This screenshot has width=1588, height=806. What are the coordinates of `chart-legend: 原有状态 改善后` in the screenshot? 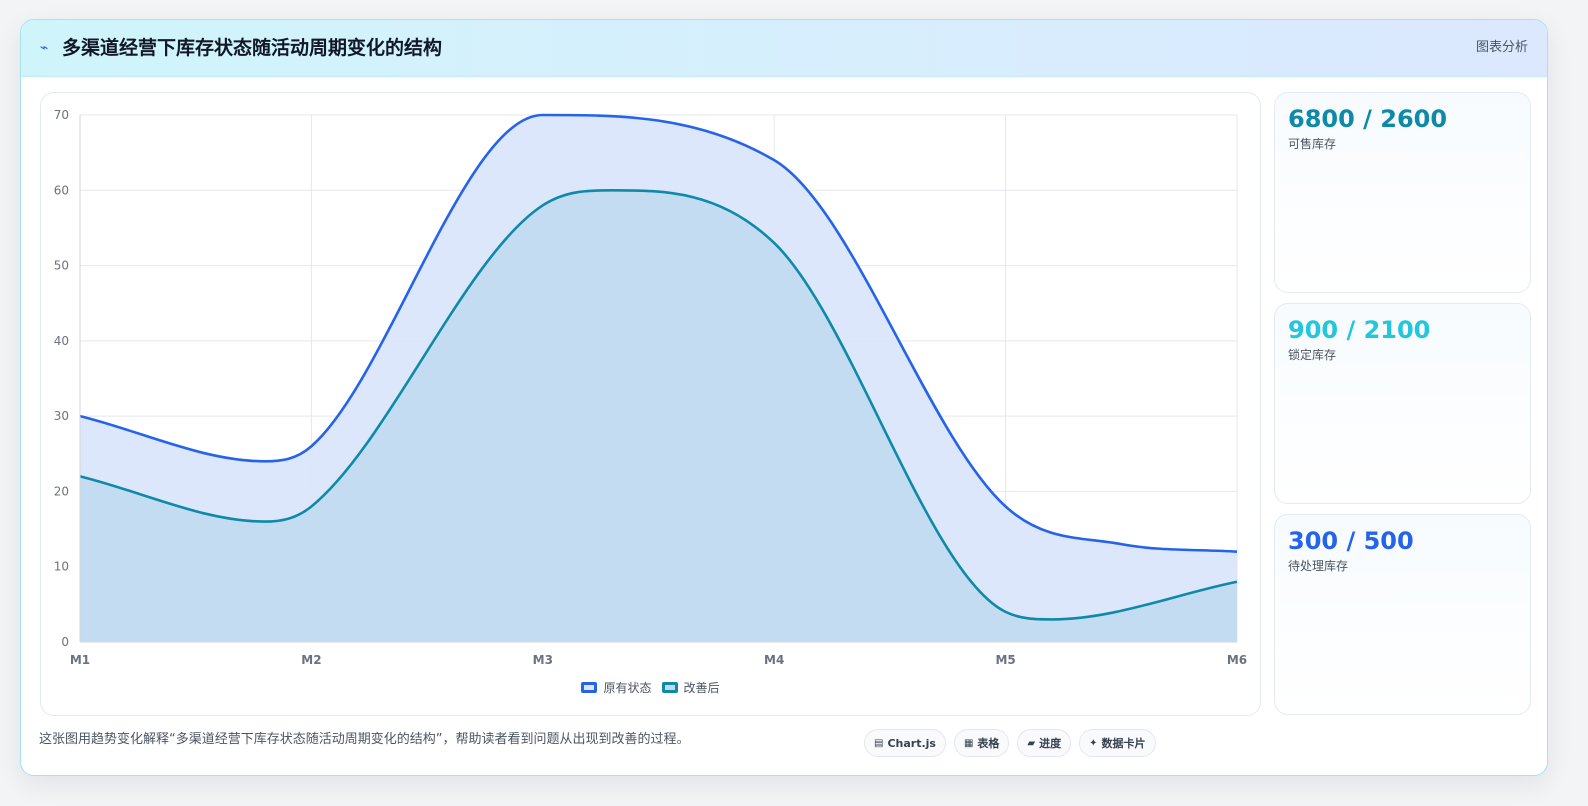 It's located at (650, 687).